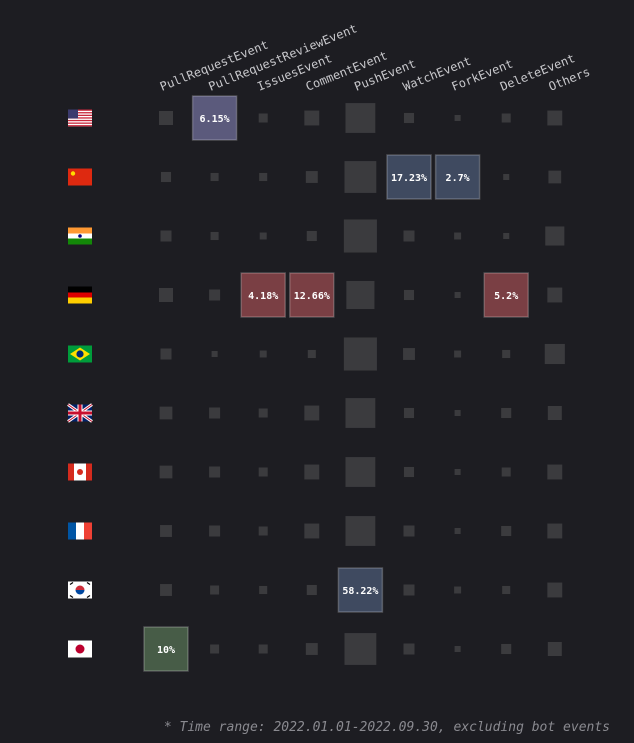 Image resolution: width=634 pixels, height=743 pixels. I want to click on value-label: 12.66%, so click(312, 296).